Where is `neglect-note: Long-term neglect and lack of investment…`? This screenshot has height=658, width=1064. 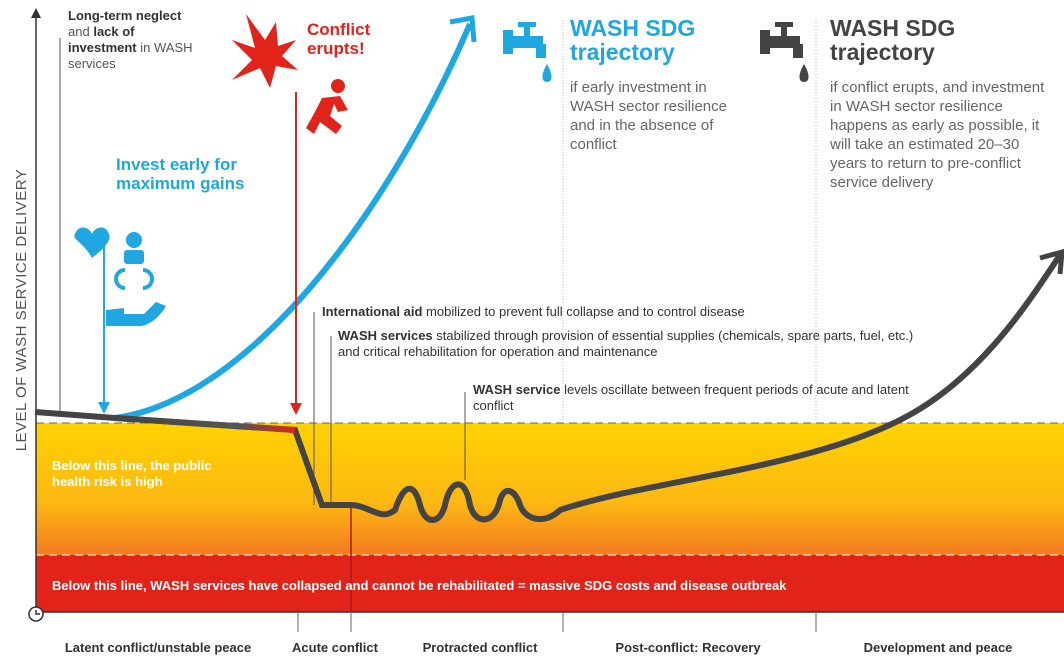
neglect-note: Long-term neglect and lack of investment… is located at coordinates (133, 40).